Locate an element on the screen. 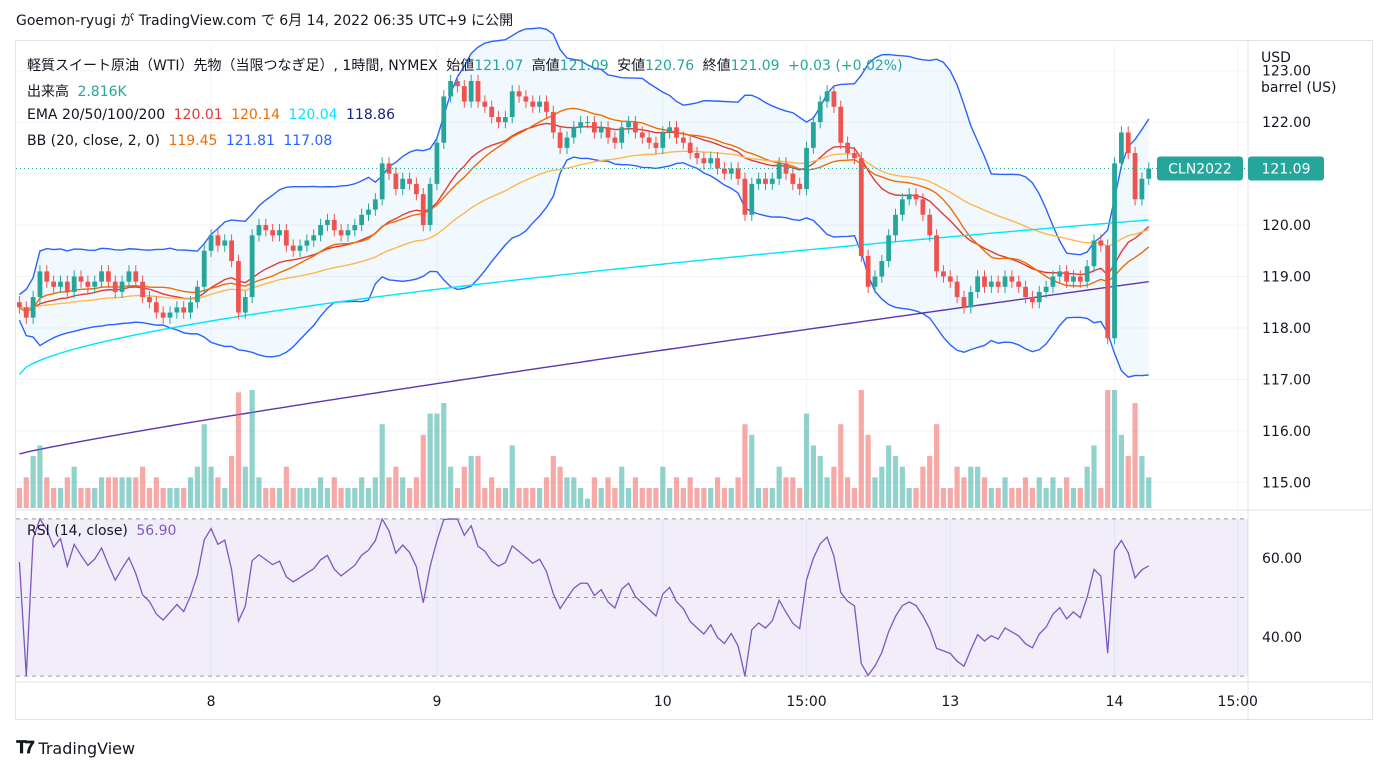 The height and width of the screenshot is (774, 1389). time-tick-label: 14 is located at coordinates (1115, 702).